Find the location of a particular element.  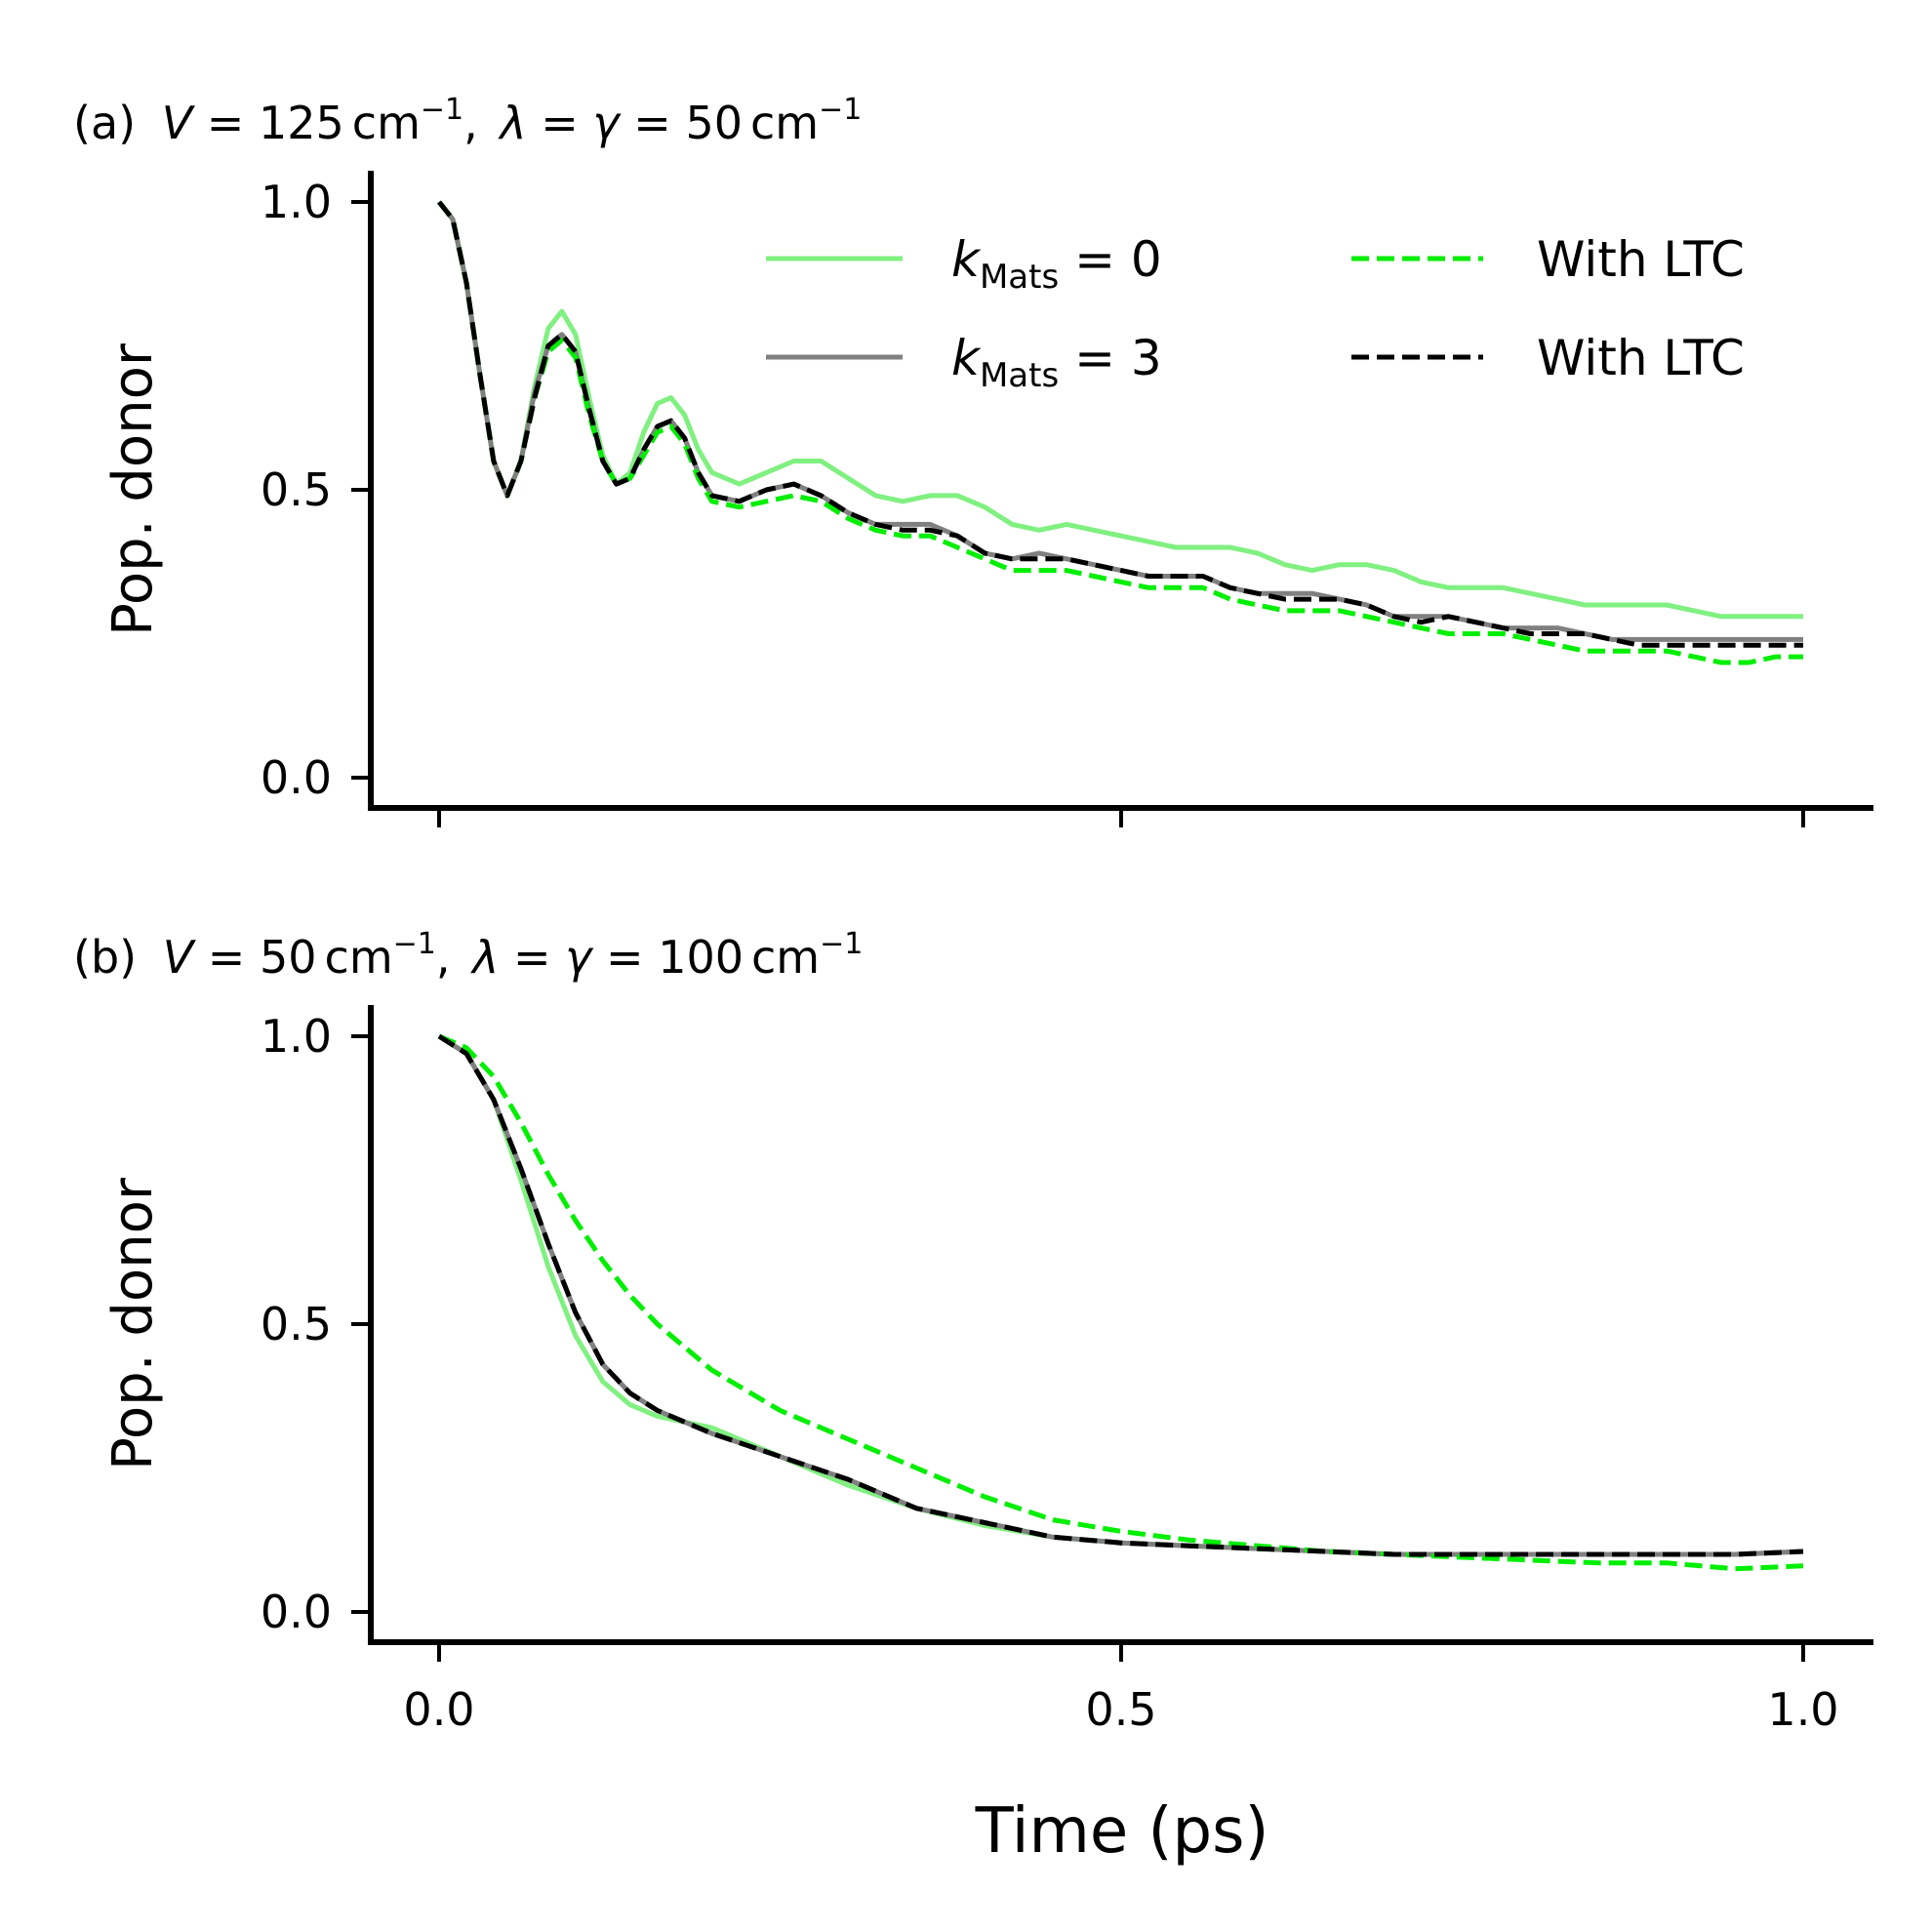

panel-b-title: (b) V = 50 cm−1, λ = γ = 100 cm−1 is located at coordinates (468, 955).